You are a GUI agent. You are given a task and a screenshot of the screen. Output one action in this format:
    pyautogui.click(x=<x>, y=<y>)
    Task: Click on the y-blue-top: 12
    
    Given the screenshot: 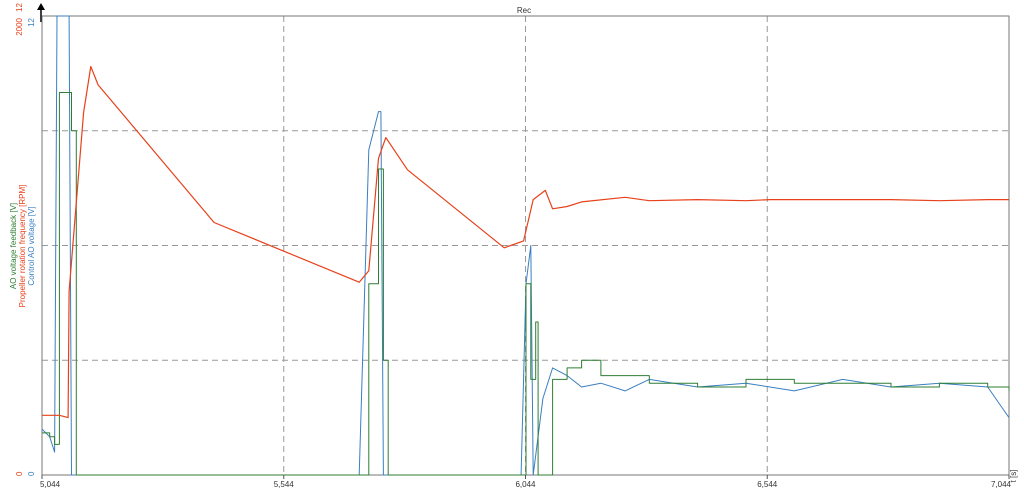 What is the action you would take?
    pyautogui.click(x=31, y=21)
    